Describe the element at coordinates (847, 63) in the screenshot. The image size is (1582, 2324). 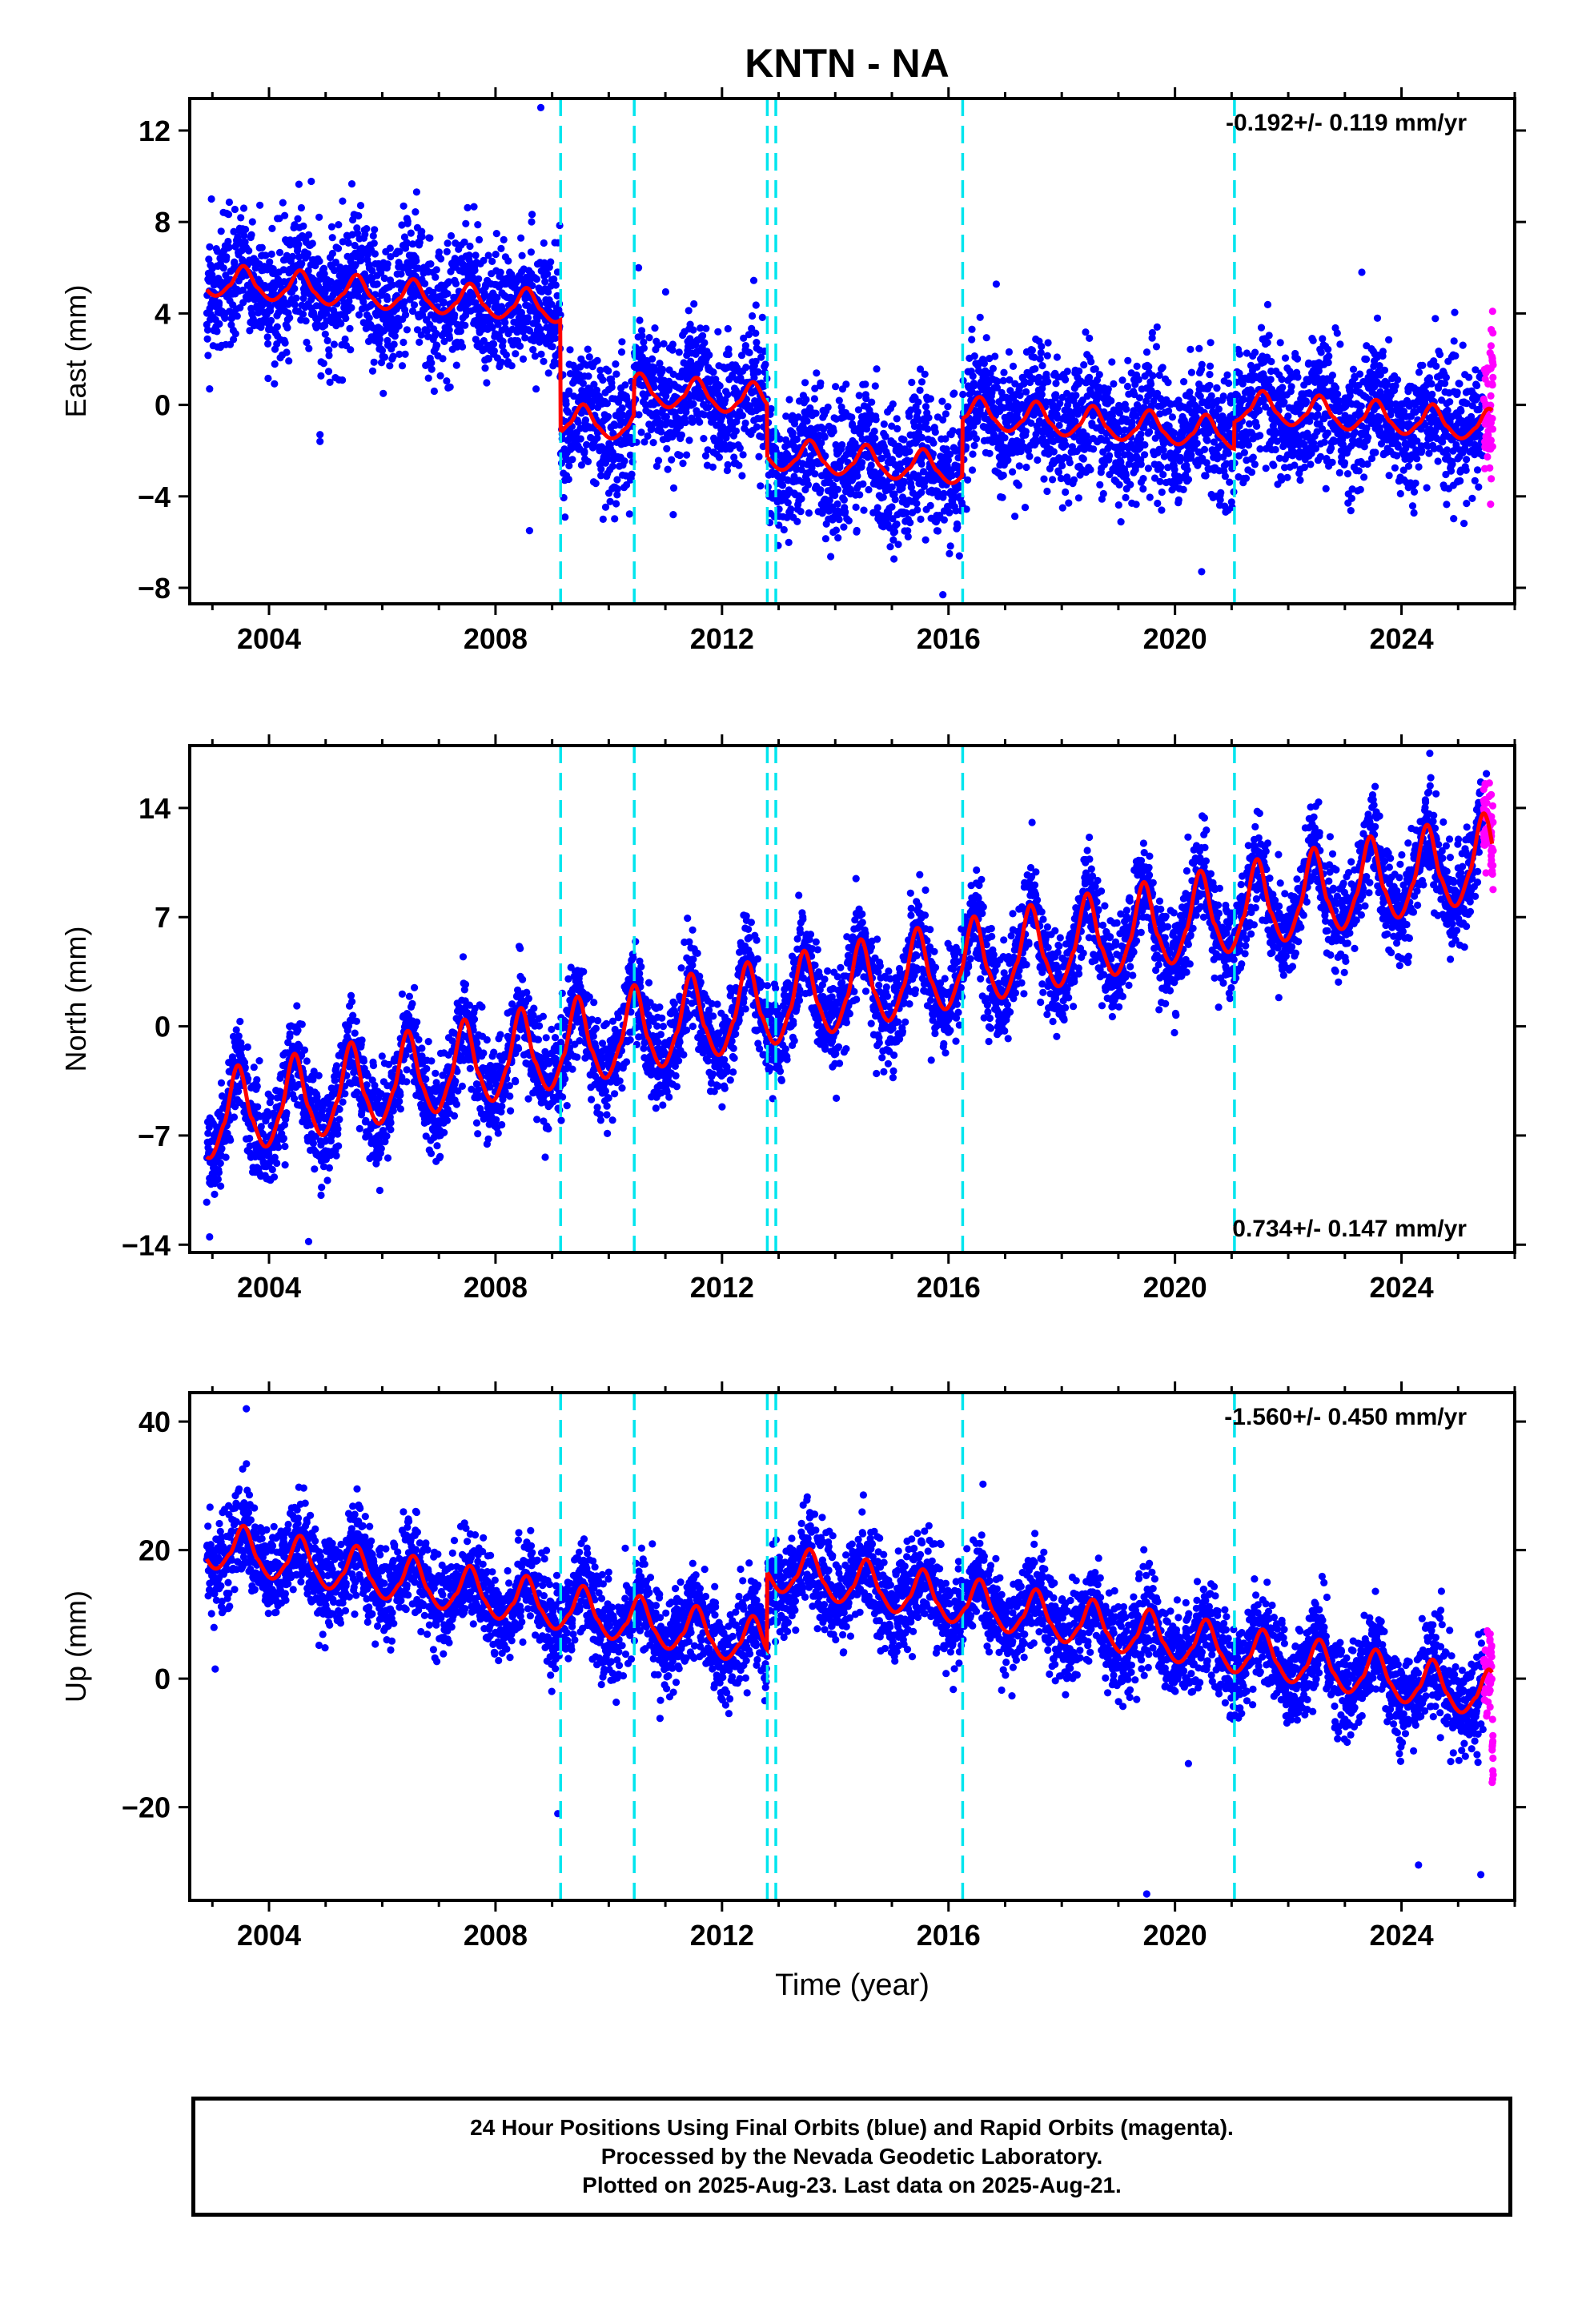
I see `chart-title: KNTN - NA` at that location.